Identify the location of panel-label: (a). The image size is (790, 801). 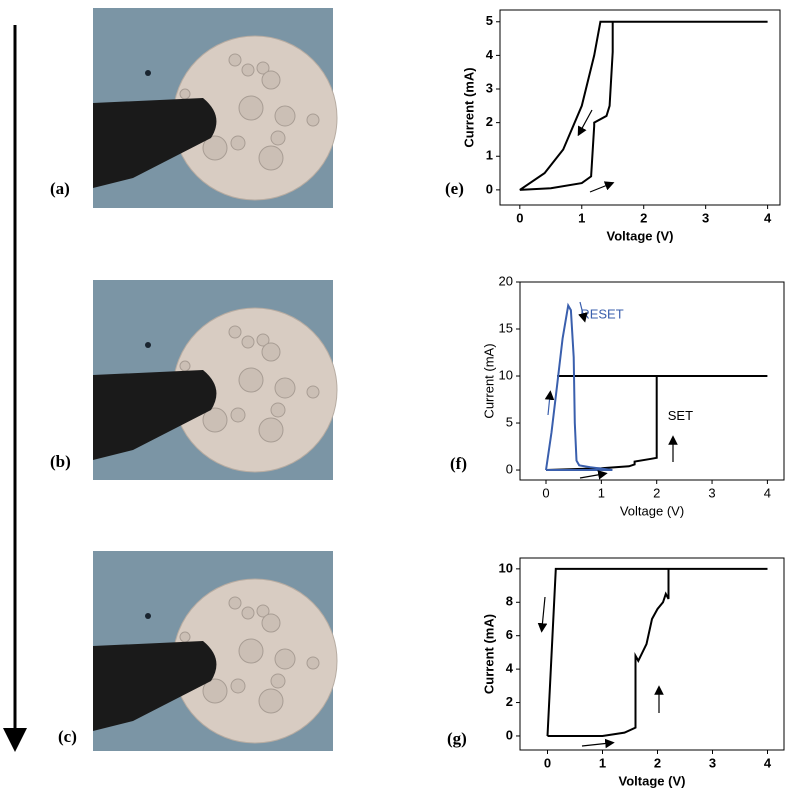
(60, 188).